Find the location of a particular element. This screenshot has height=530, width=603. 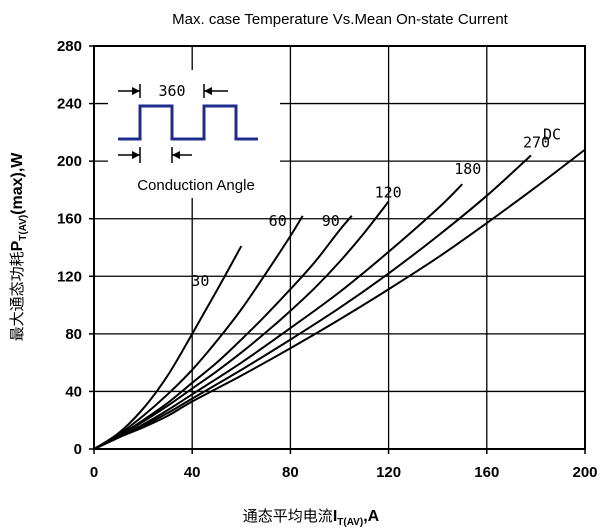

conduction-angle-inset: 360 Conduction Angle is located at coordinates (194, 134).